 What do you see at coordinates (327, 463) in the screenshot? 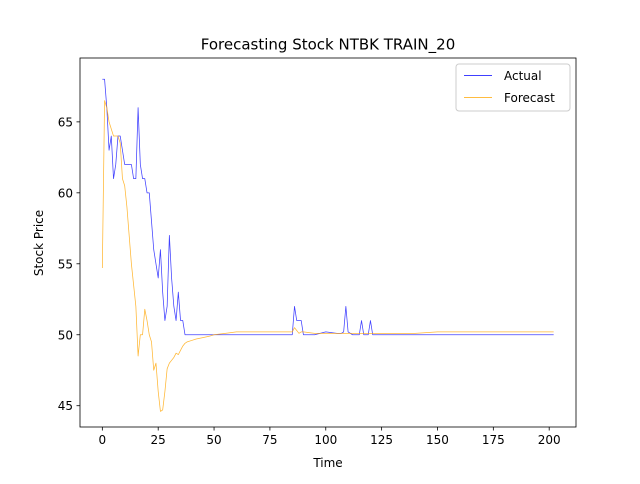
I see `x-axis-label: Time` at bounding box center [327, 463].